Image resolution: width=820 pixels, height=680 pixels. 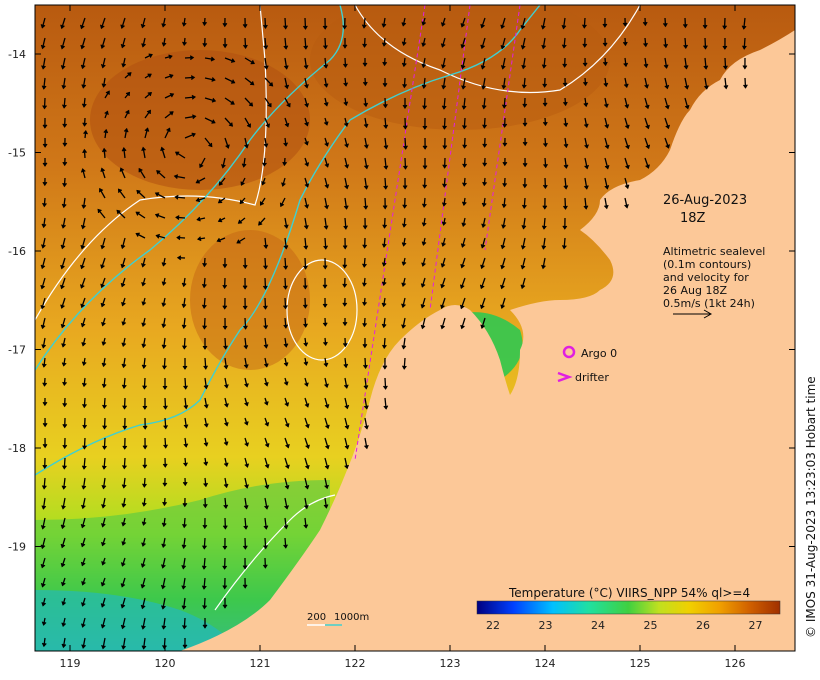 I want to click on contour-200m, so click(x=151, y=163).